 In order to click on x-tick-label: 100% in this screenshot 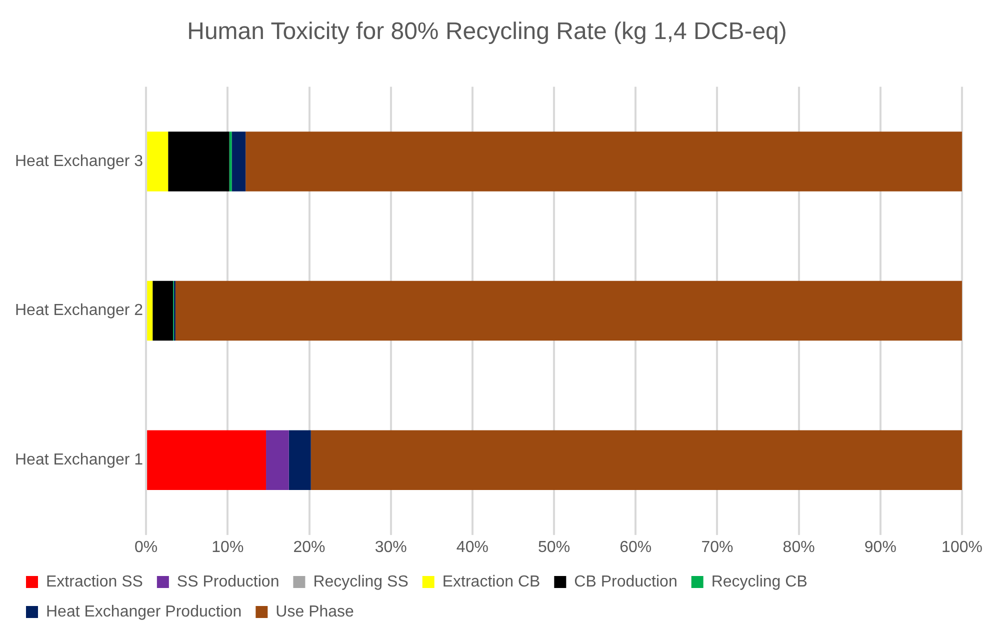, I will do `click(962, 547)`.